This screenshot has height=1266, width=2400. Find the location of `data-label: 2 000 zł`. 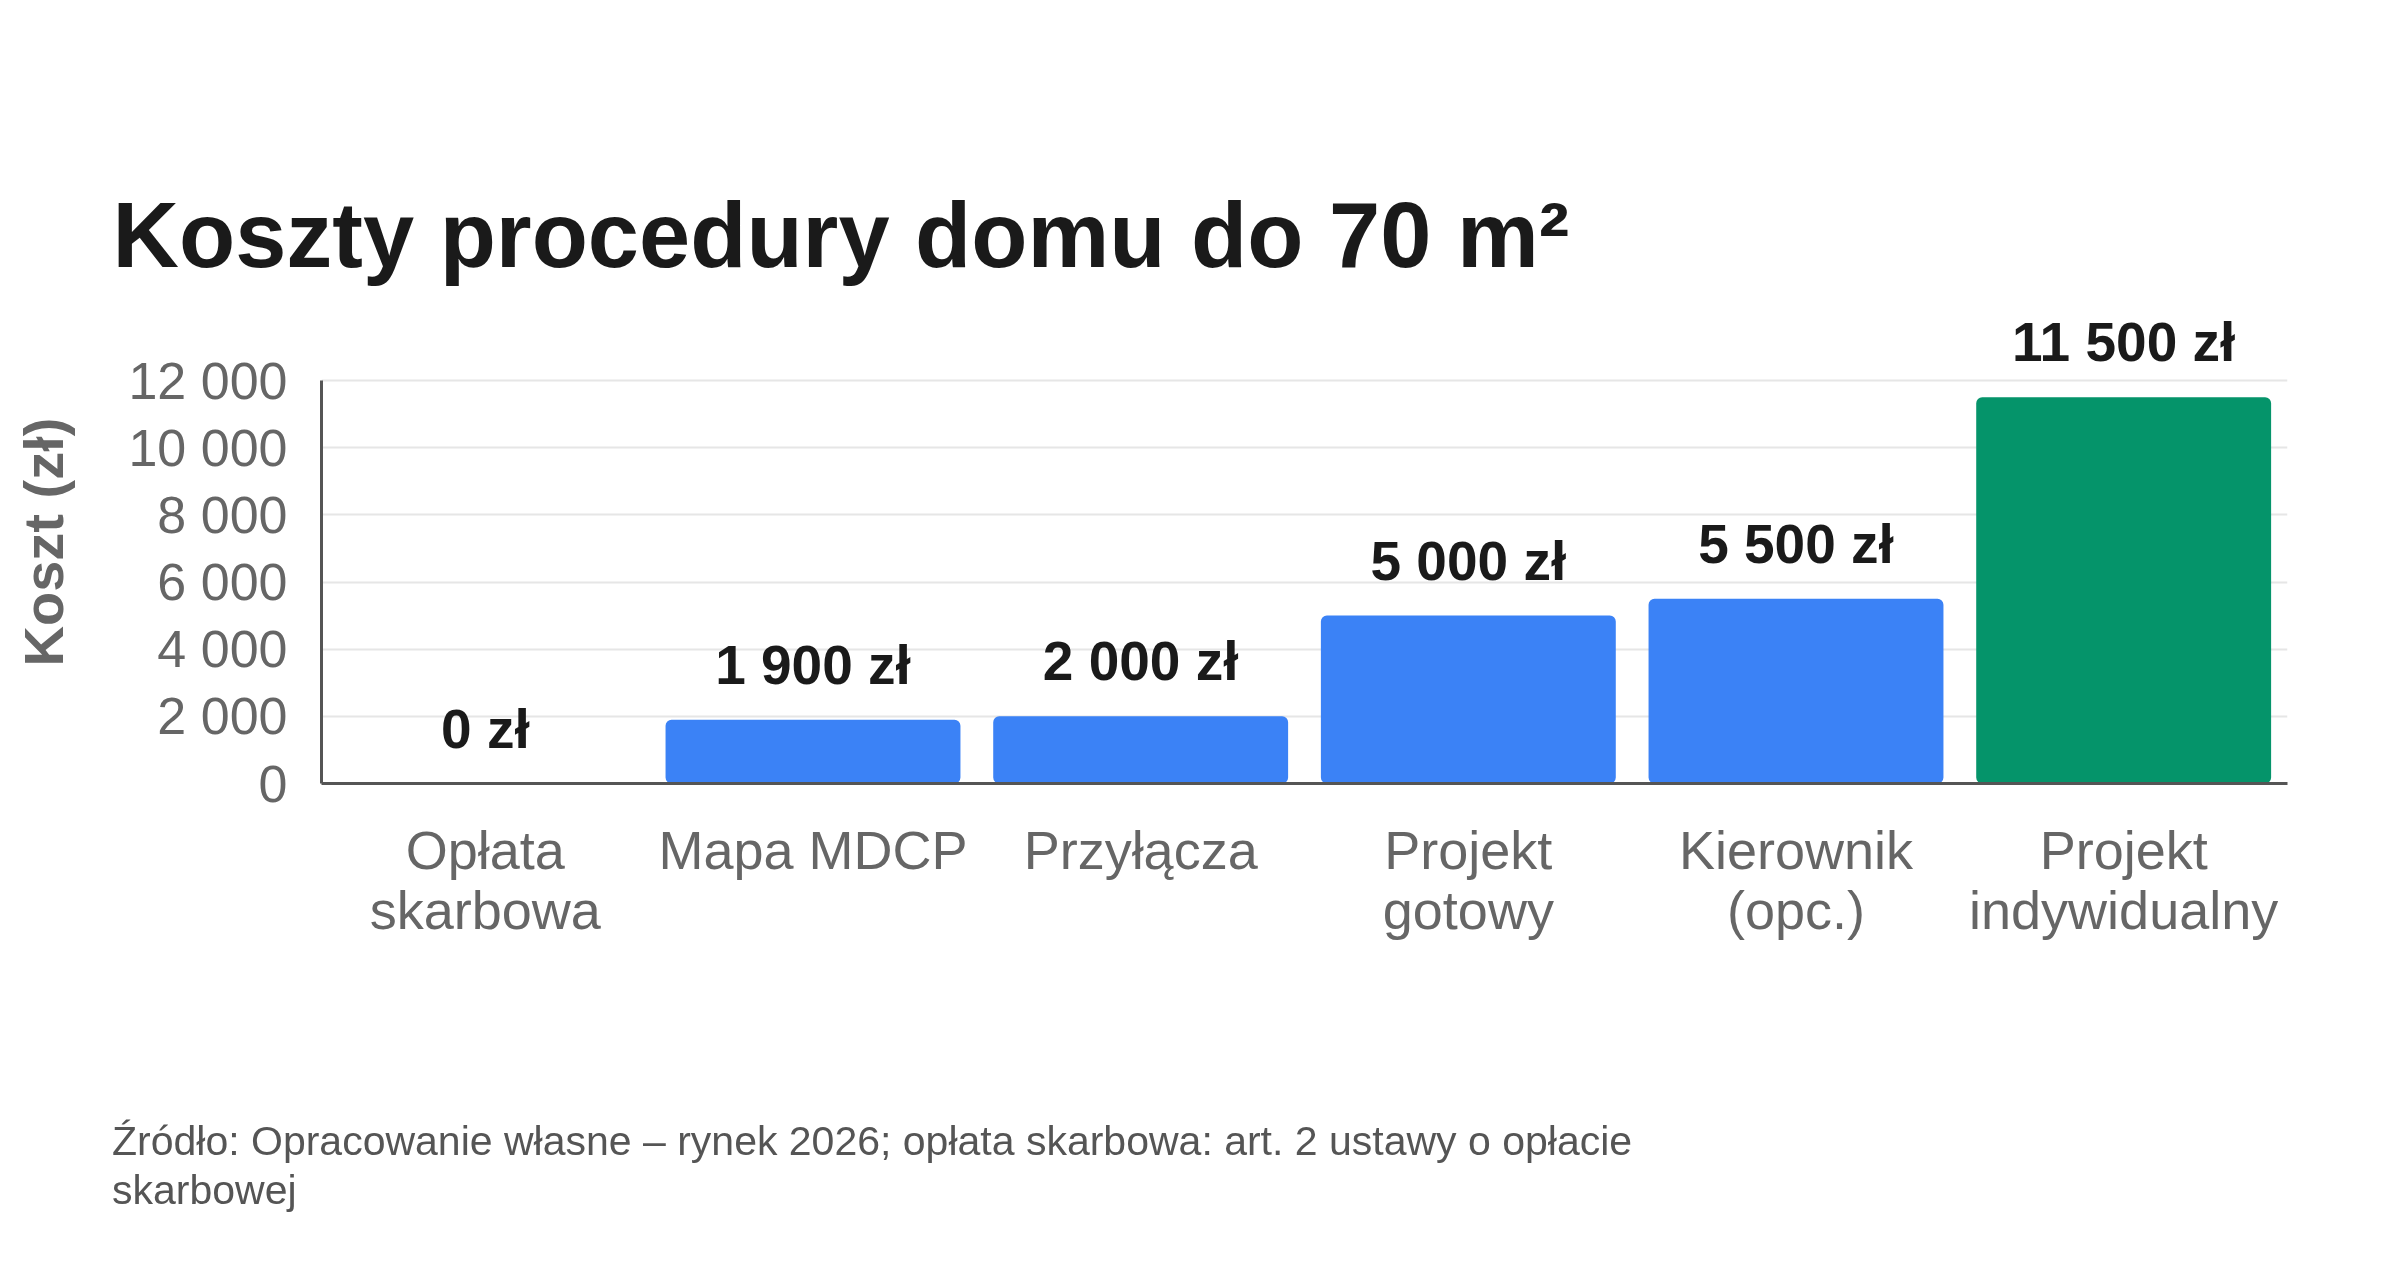

data-label: 2 000 zł is located at coordinates (1140, 661).